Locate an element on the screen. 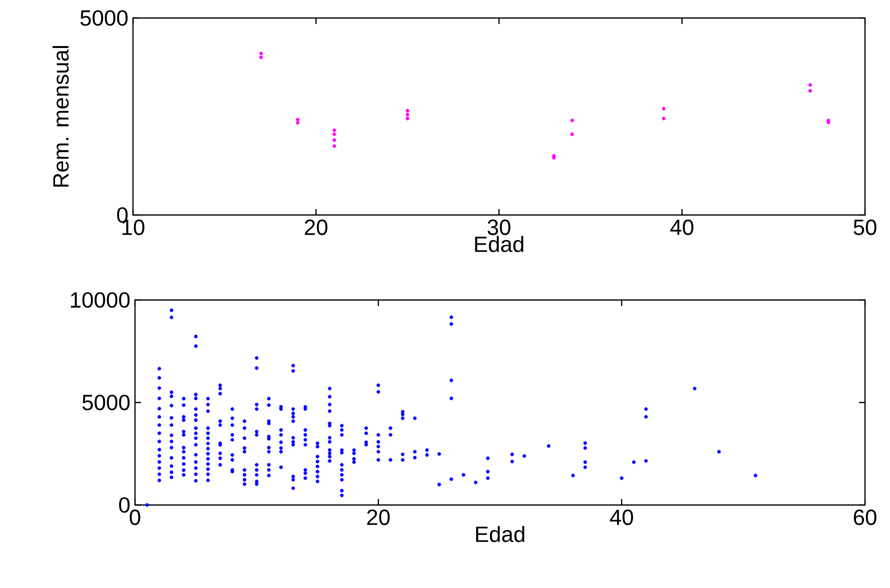 The width and height of the screenshot is (890, 588). x-tick-label: 60 is located at coordinates (865, 518).